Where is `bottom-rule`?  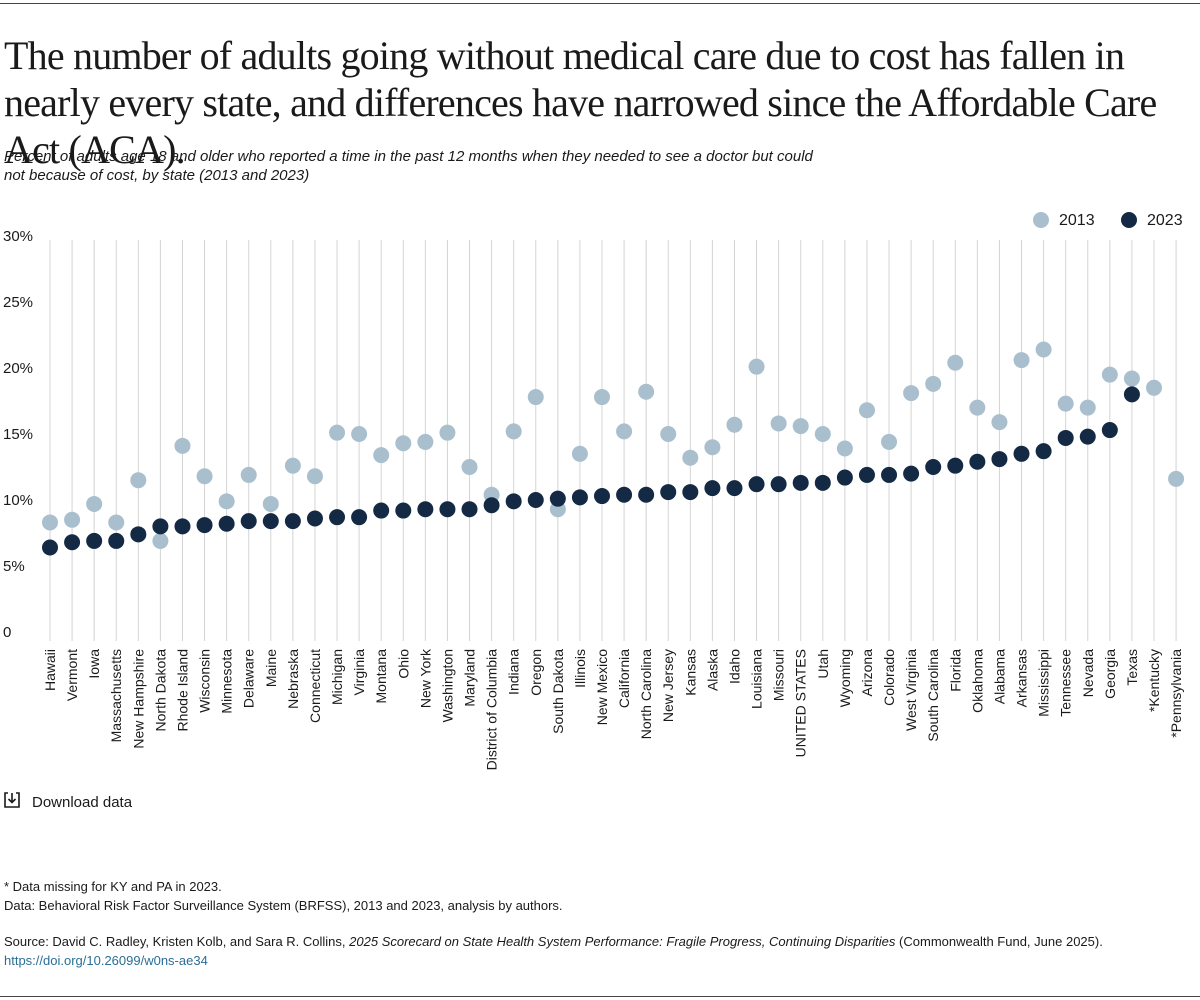 bottom-rule is located at coordinates (600, 996).